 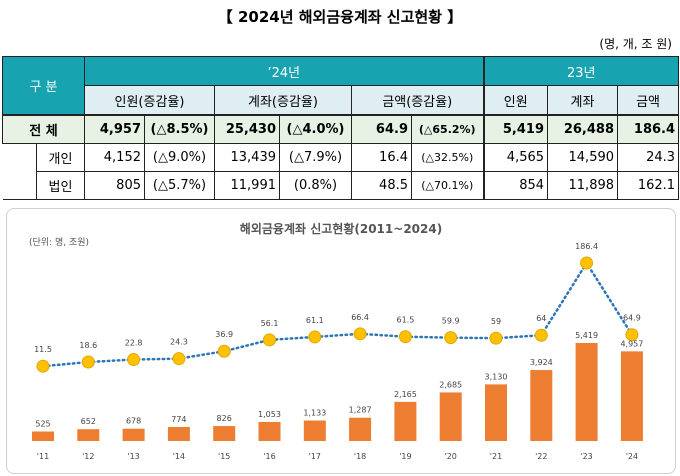 What do you see at coordinates (450, 384) in the screenshot?
I see `bar-label: 2,685` at bounding box center [450, 384].